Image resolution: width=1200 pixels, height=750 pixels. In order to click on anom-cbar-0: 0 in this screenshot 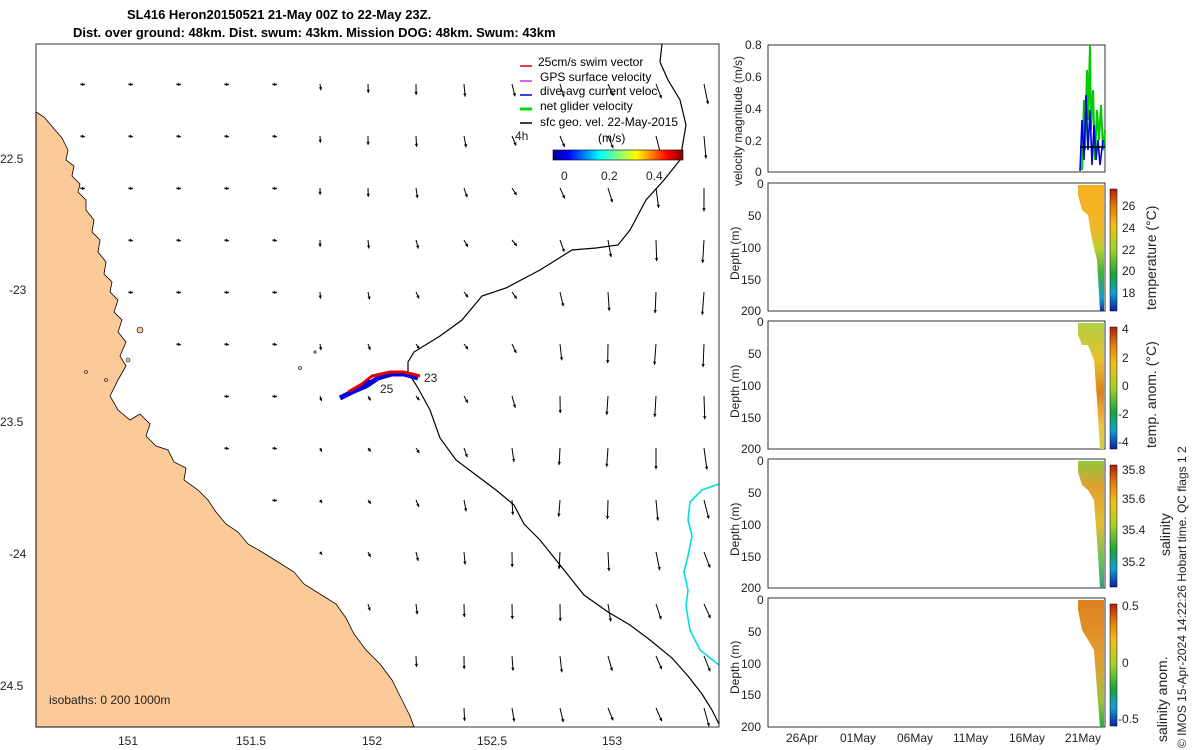, I will do `click(1125, 386)`.